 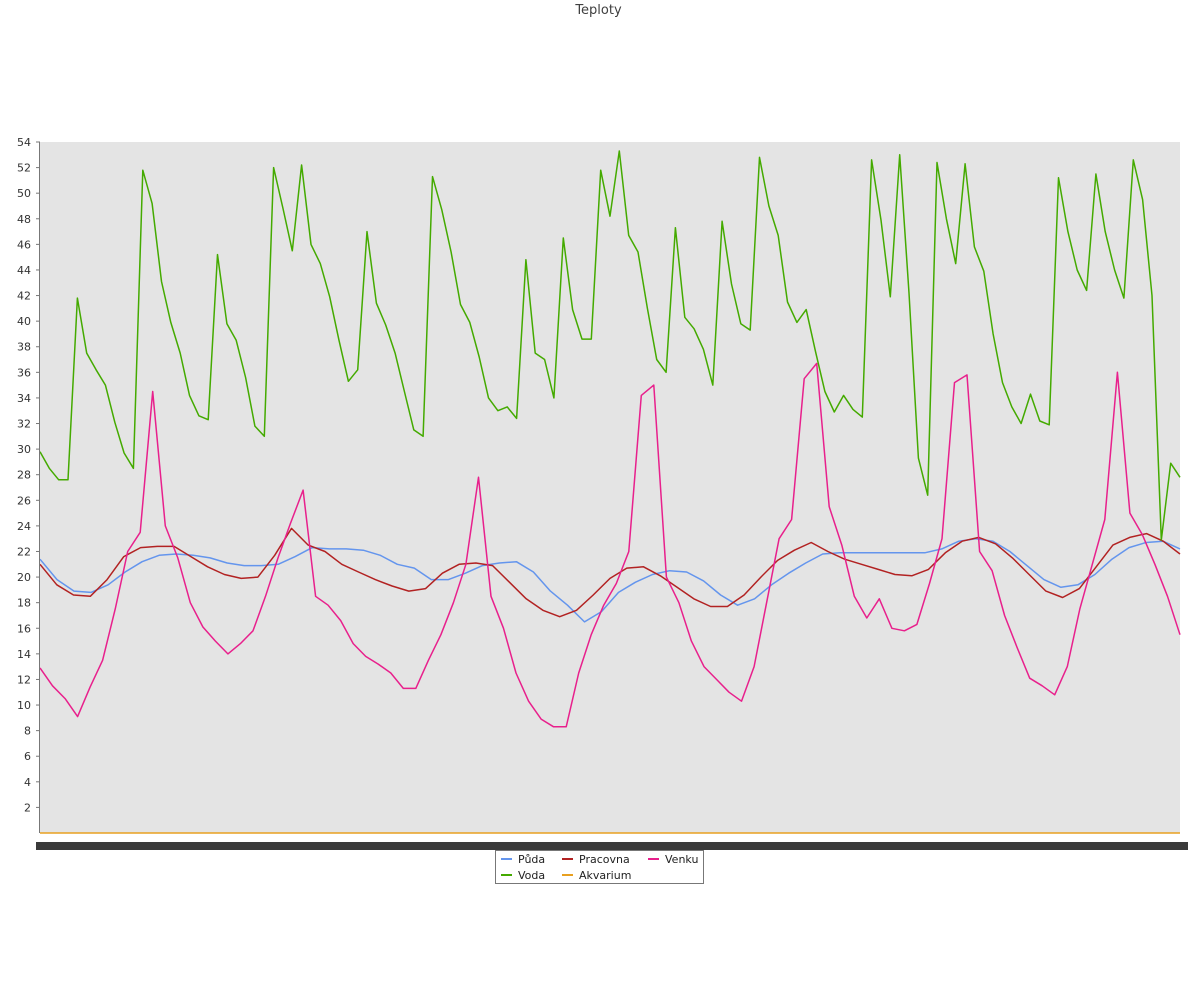 I want to click on legend-label-venku: Venku, so click(x=682, y=859).